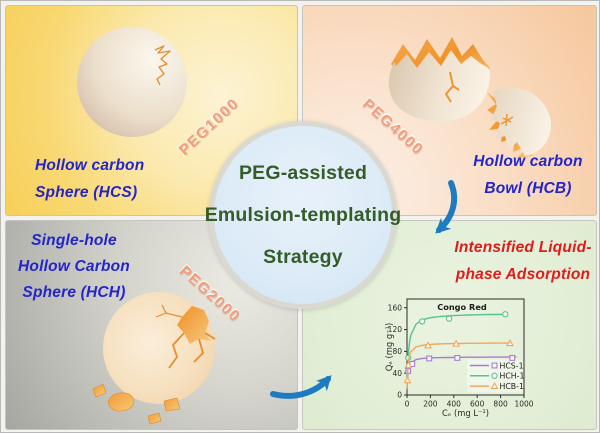 The width and height of the screenshot is (600, 433). I want to click on hcs-label-line1: Hollow carbon, so click(90, 165).